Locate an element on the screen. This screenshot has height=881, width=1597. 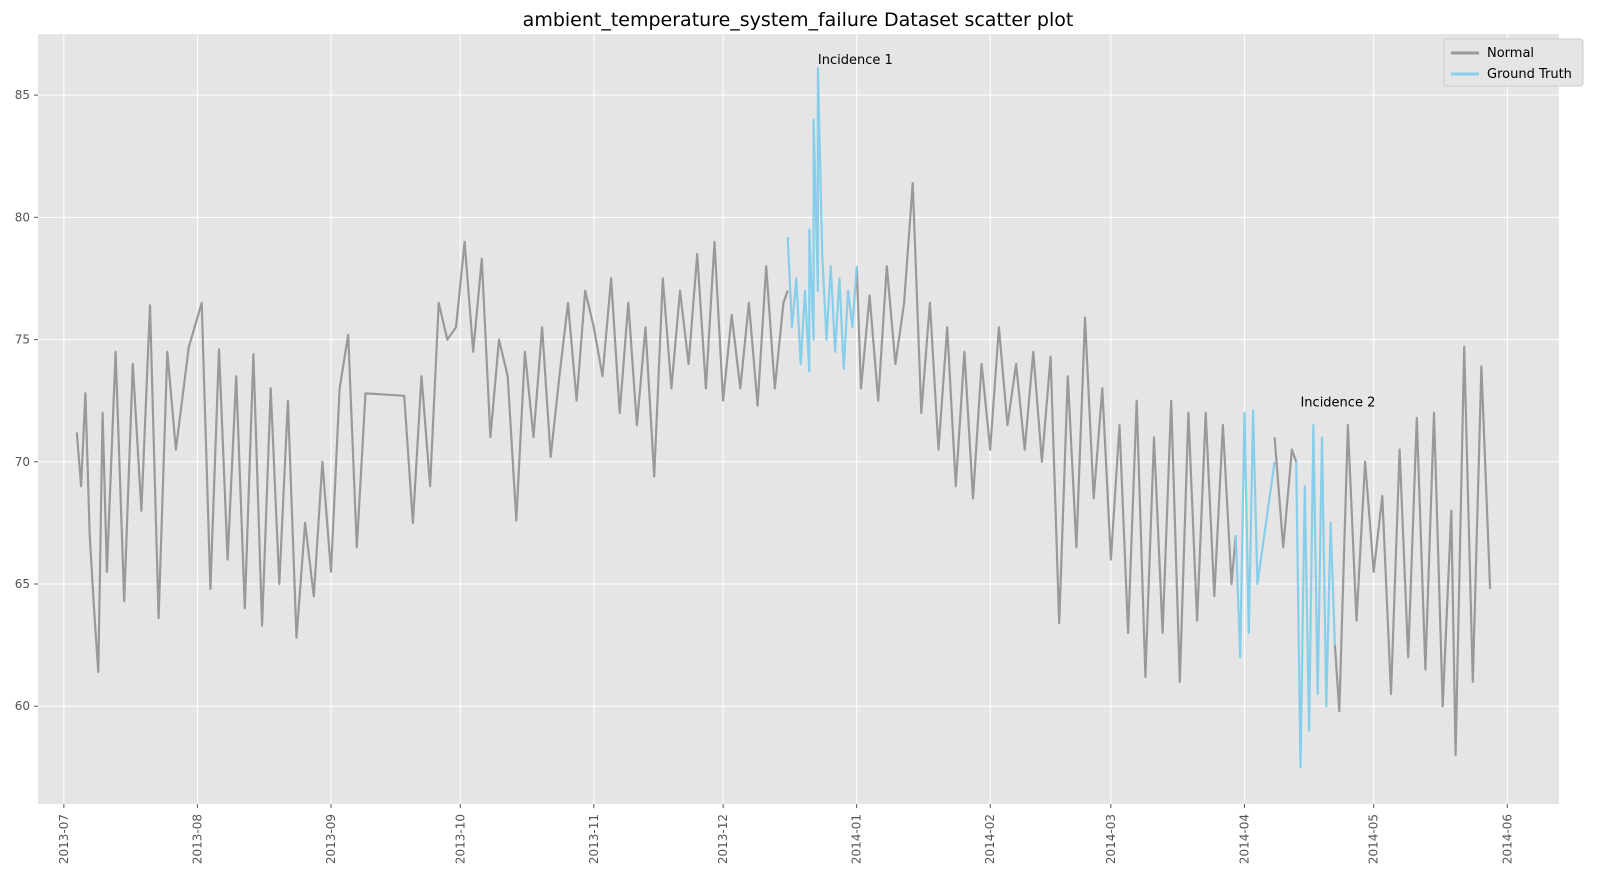
annotation-label: Incidence 2 is located at coordinates (1337, 402).